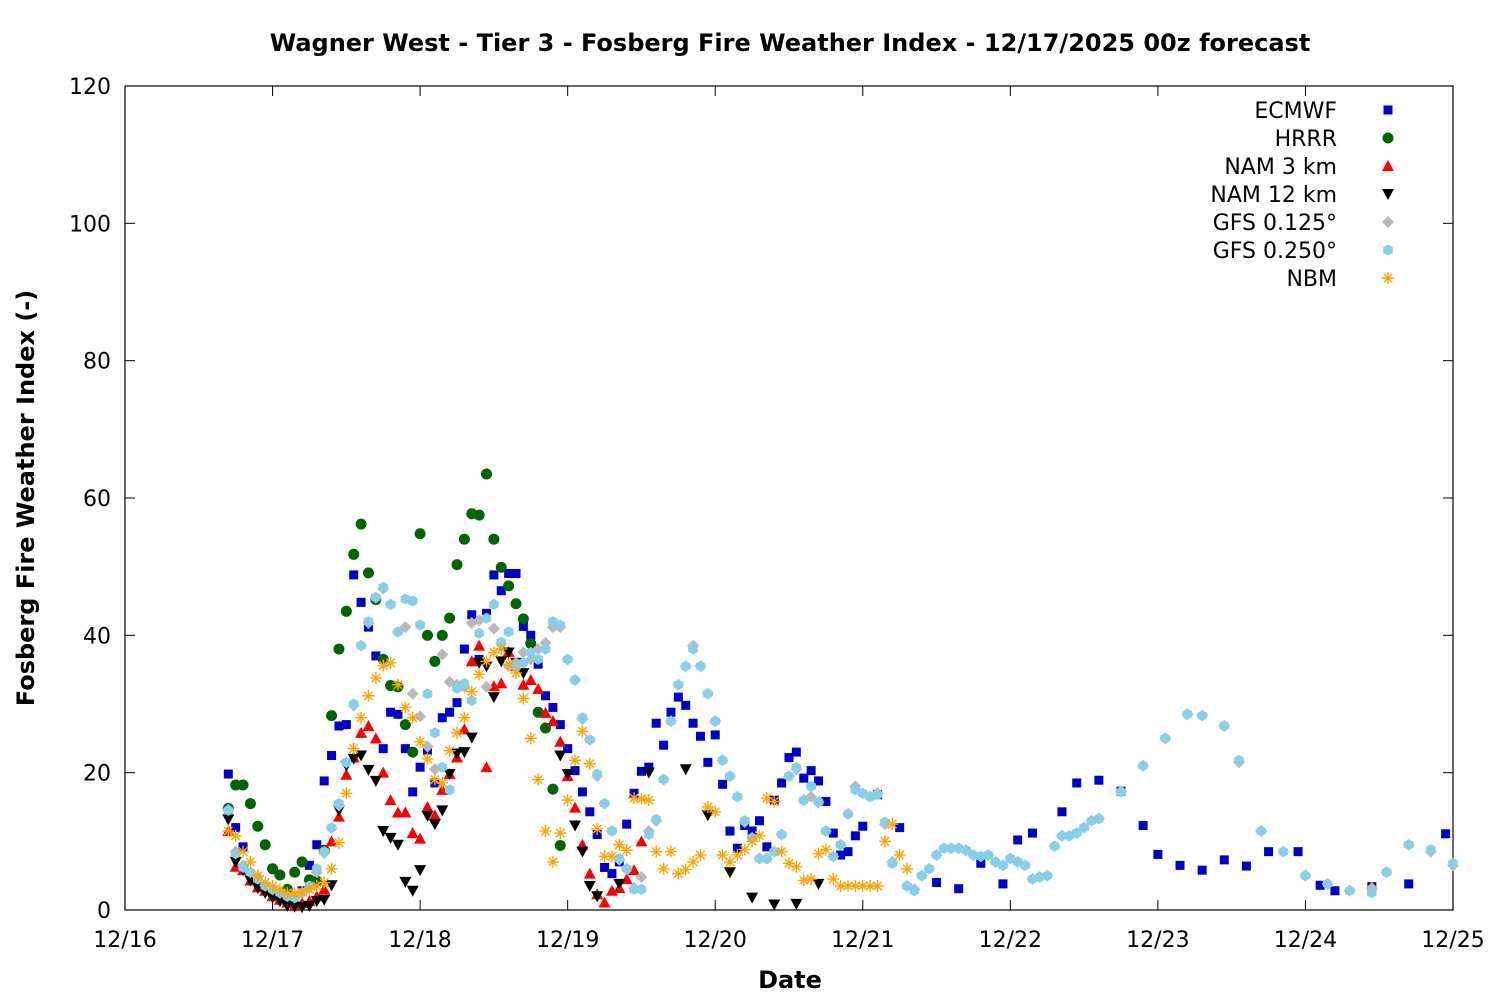  I want to click on x-tick-label: 12/21, so click(862, 940).